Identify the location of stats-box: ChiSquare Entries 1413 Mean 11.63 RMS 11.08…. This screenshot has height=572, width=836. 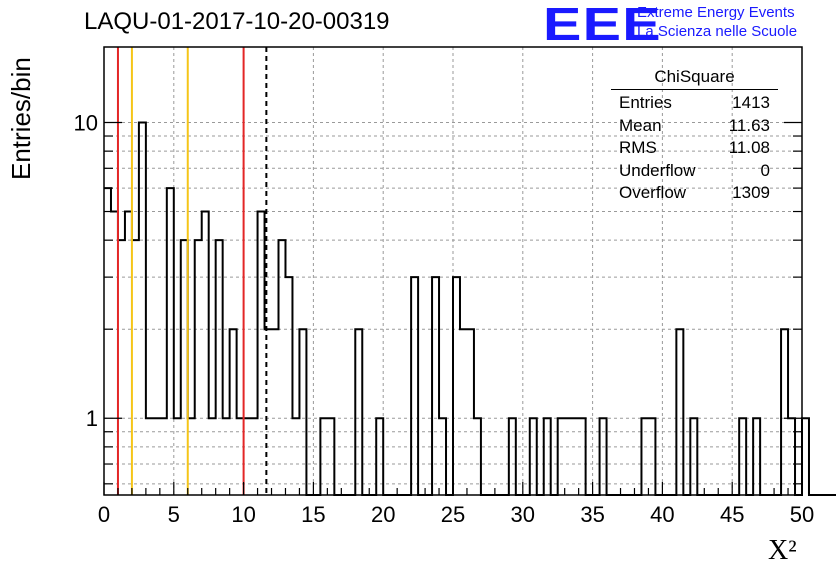
(694, 136).